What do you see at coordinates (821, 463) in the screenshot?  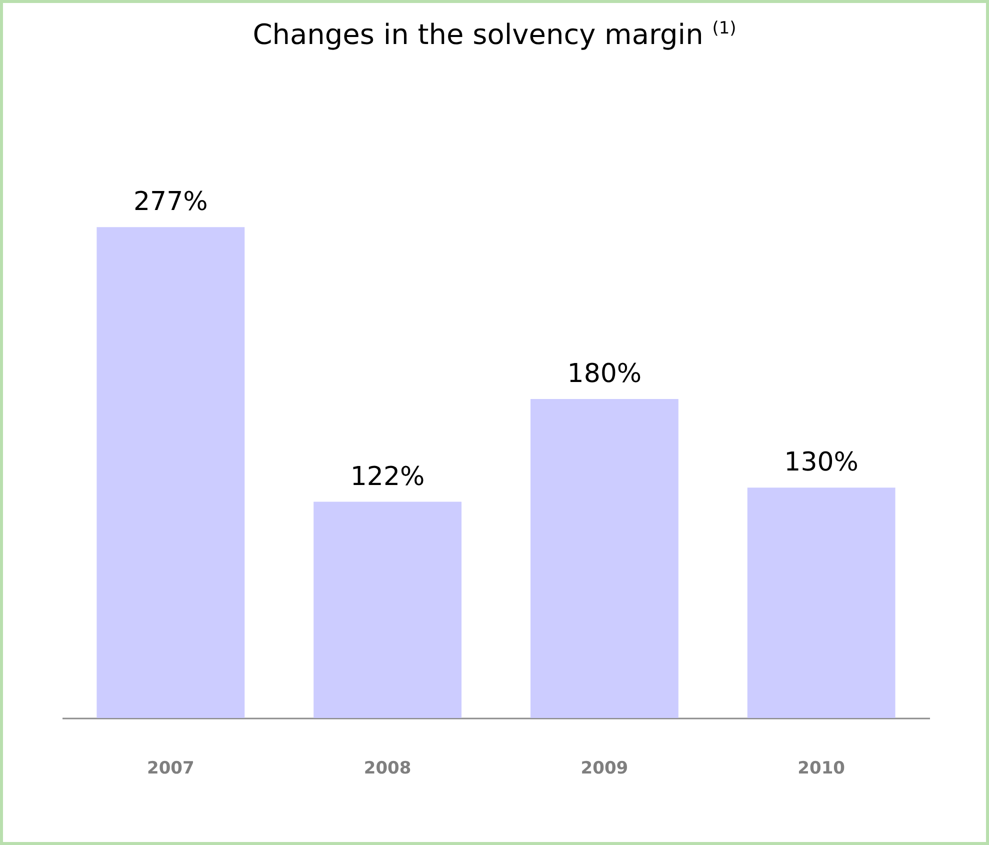 I see `data-label: 130%` at bounding box center [821, 463].